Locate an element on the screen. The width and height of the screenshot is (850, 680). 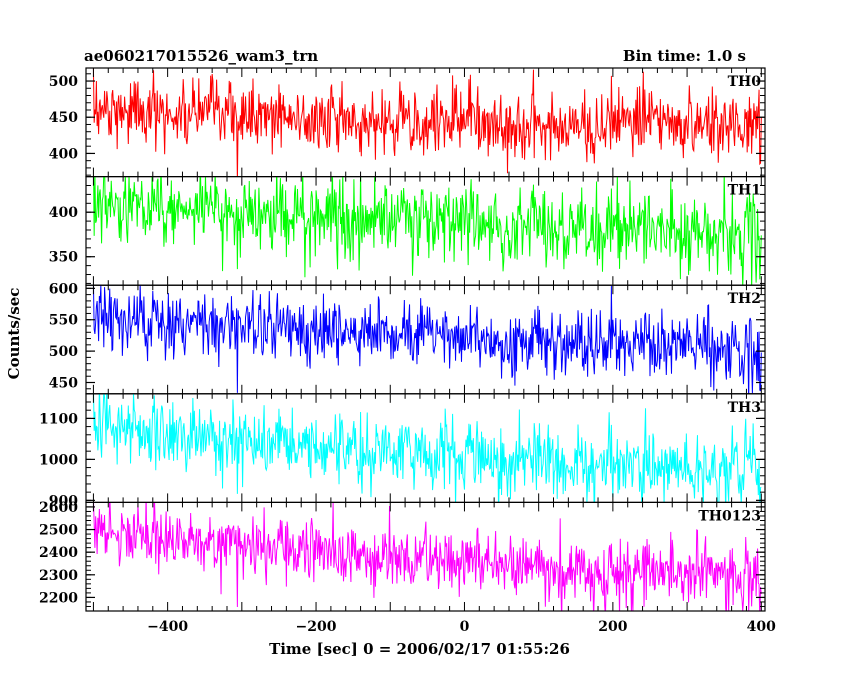
bin-time-label: Bin time: 1.0 s is located at coordinates (684, 56).